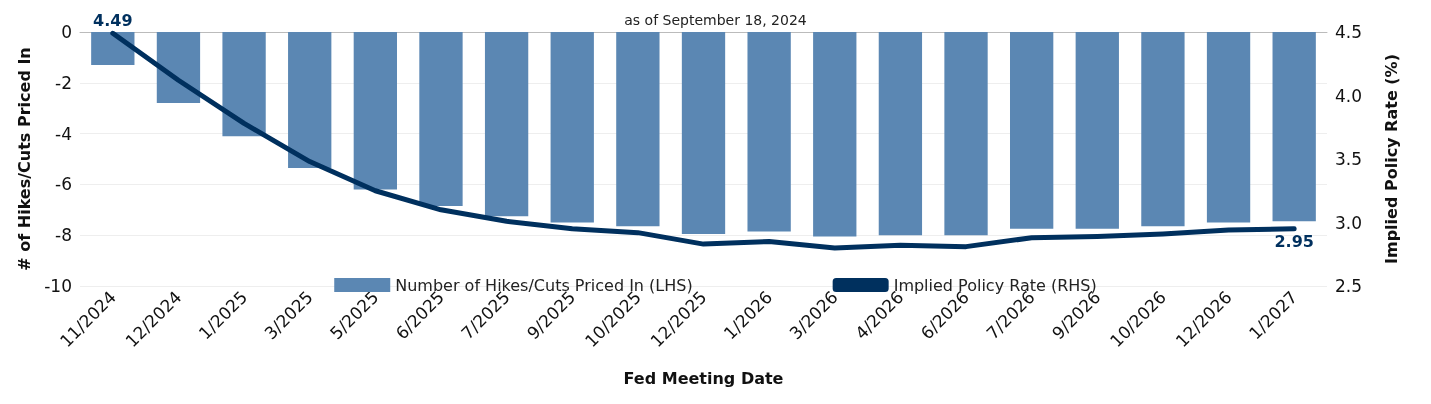 The image size is (1431, 404). What do you see at coordinates (58, 286) in the screenshot?
I see `y-tick-label: -10` at bounding box center [58, 286].